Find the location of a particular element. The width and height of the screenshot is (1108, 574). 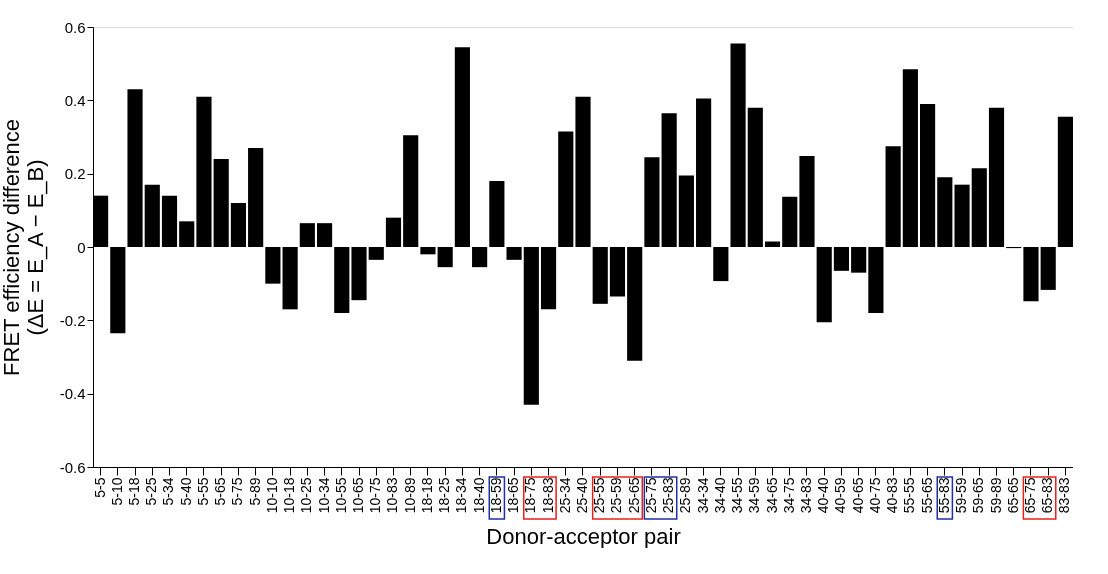

y-tick-label: 0.4 is located at coordinates (75, 100).